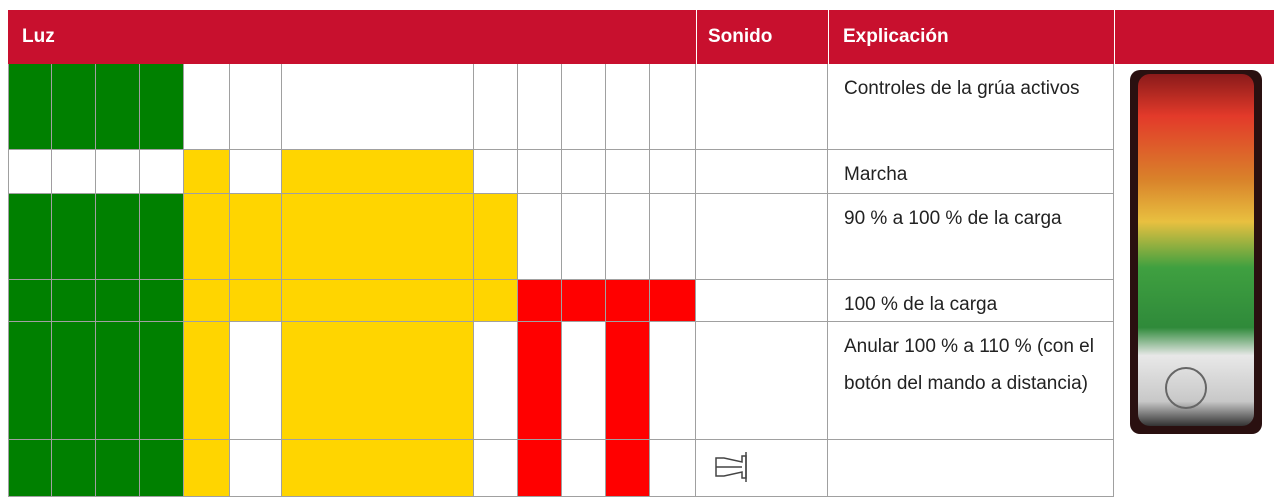  Describe the element at coordinates (740, 36) in the screenshot. I see `header-sound: Sonido` at that location.